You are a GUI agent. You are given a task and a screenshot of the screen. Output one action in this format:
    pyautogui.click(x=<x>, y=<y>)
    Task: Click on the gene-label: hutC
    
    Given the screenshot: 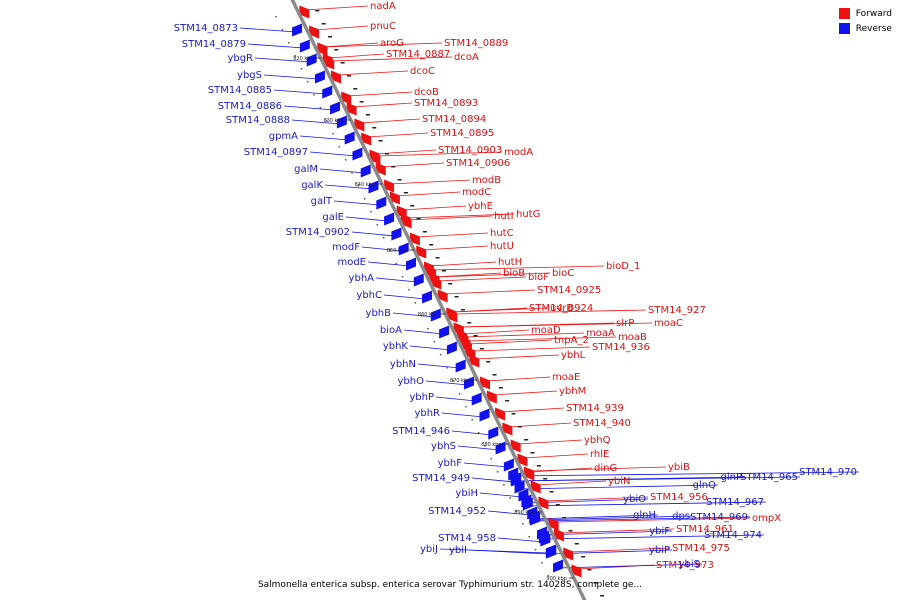 What is the action you would take?
    pyautogui.click(x=502, y=233)
    